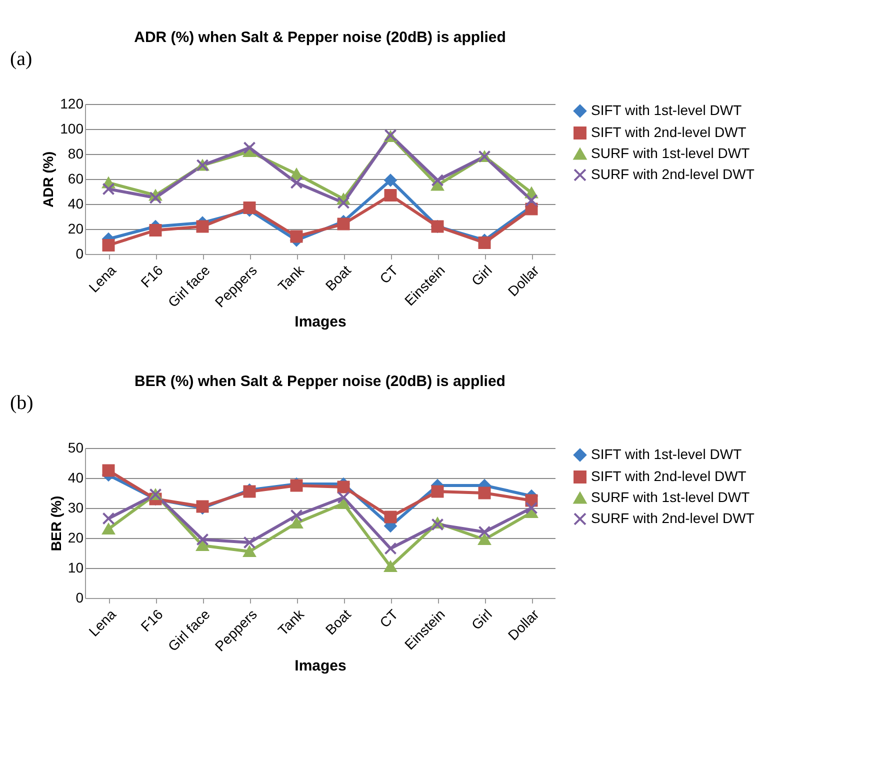  Describe the element at coordinates (72, 104) in the screenshot. I see `y-tick-label: 120` at that location.